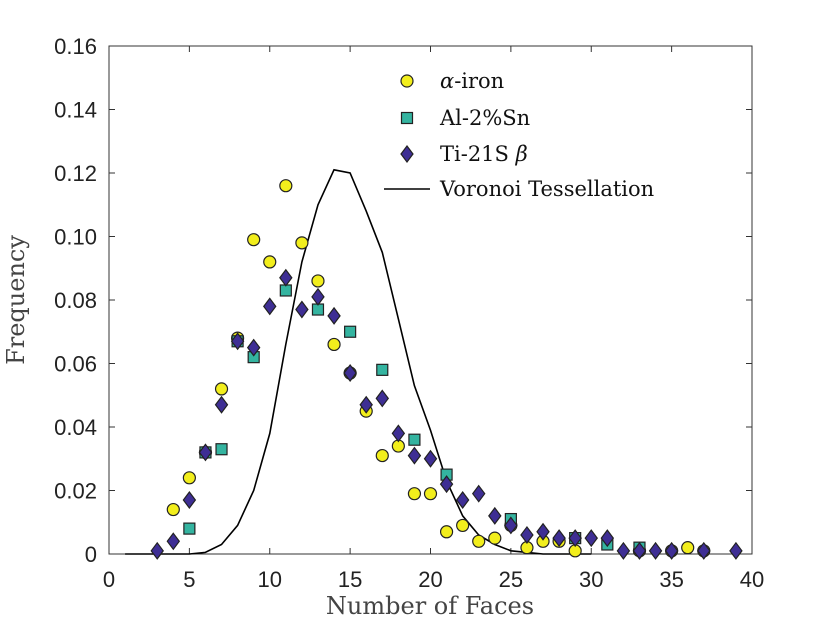 Image resolution: width=830 pixels, height=623 pixels. I want to click on legend-label-voronoi: Voronoi Tessellation, so click(546, 189).